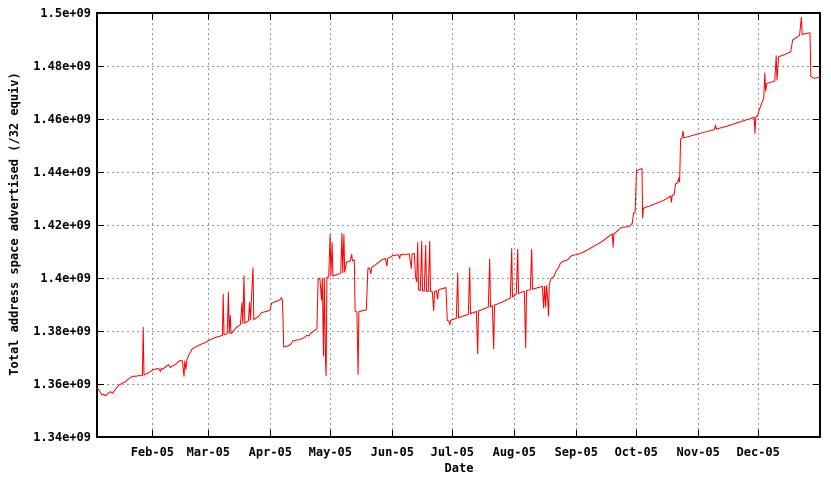 This screenshot has height=480, width=831. I want to click on y-tick-label: 1.5e+09, so click(65, 12).